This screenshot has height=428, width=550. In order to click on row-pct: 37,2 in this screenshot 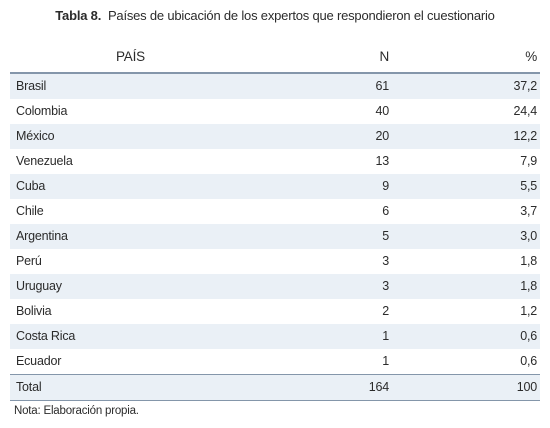, I will do `click(525, 86)`.